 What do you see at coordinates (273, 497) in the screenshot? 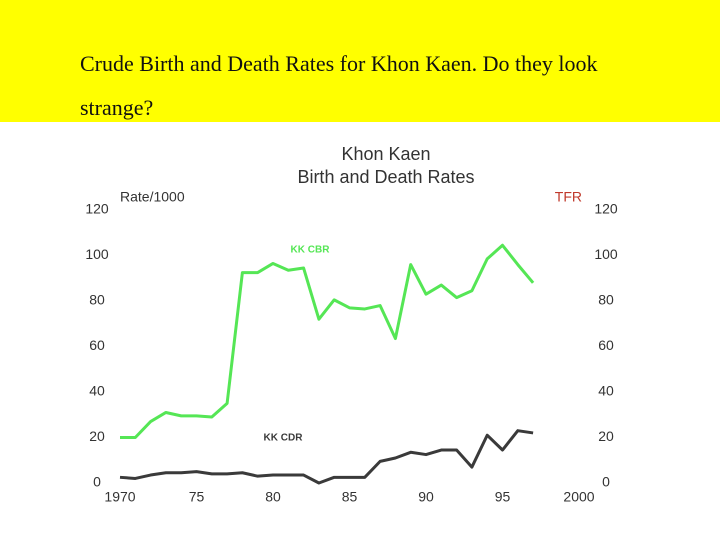
I see `x-tick-label: 80` at bounding box center [273, 497].